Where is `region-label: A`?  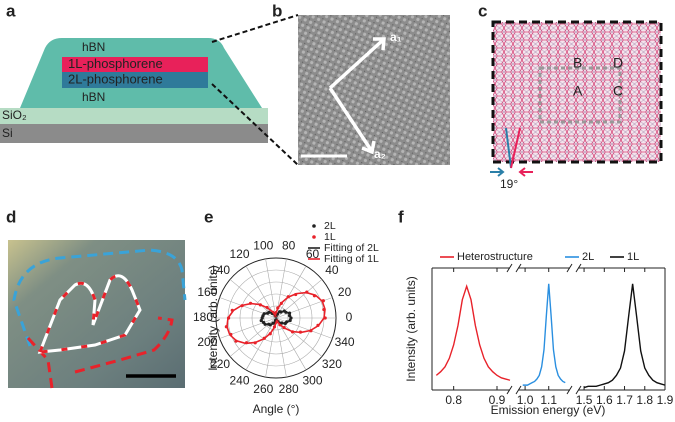
region-label: A is located at coordinates (578, 91).